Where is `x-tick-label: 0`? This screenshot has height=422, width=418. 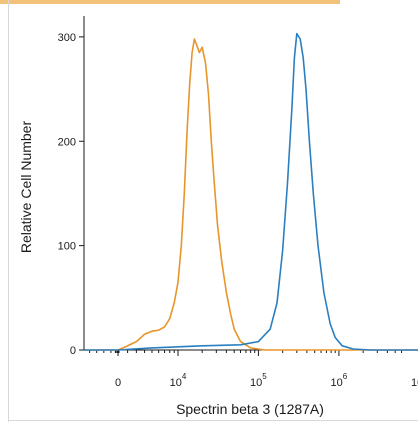 x-tick-label: 0 is located at coordinates (118, 383).